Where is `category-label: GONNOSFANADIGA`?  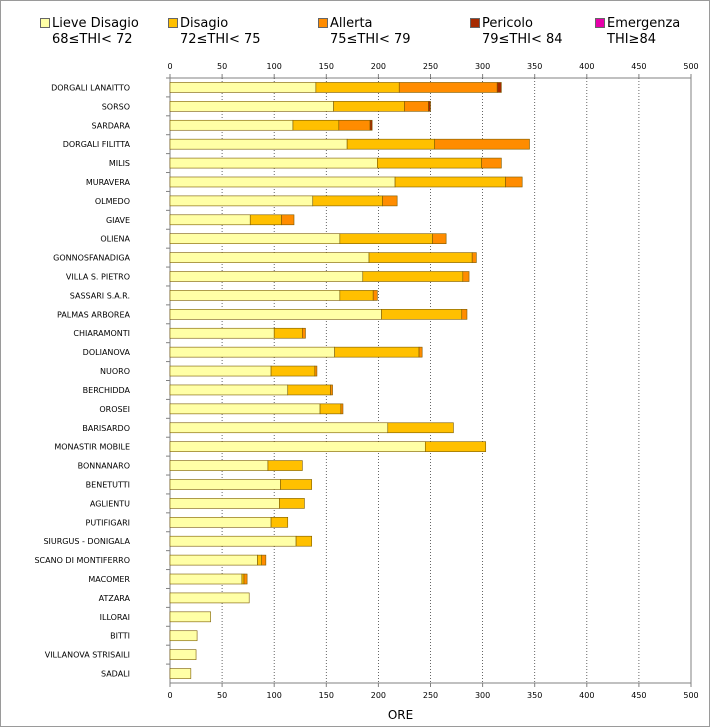
category-label: GONNOSFANADIGA is located at coordinates (91, 258).